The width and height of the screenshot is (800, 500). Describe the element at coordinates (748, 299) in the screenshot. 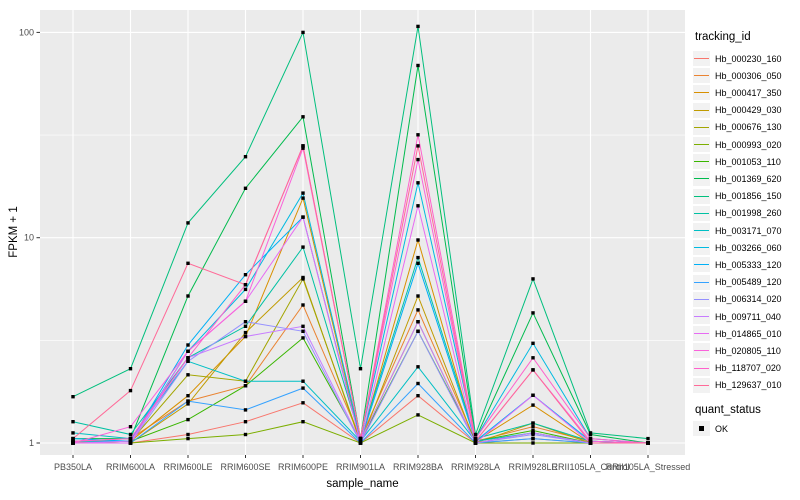

I see `legend-entry-label: Hb_006314_020` at that location.